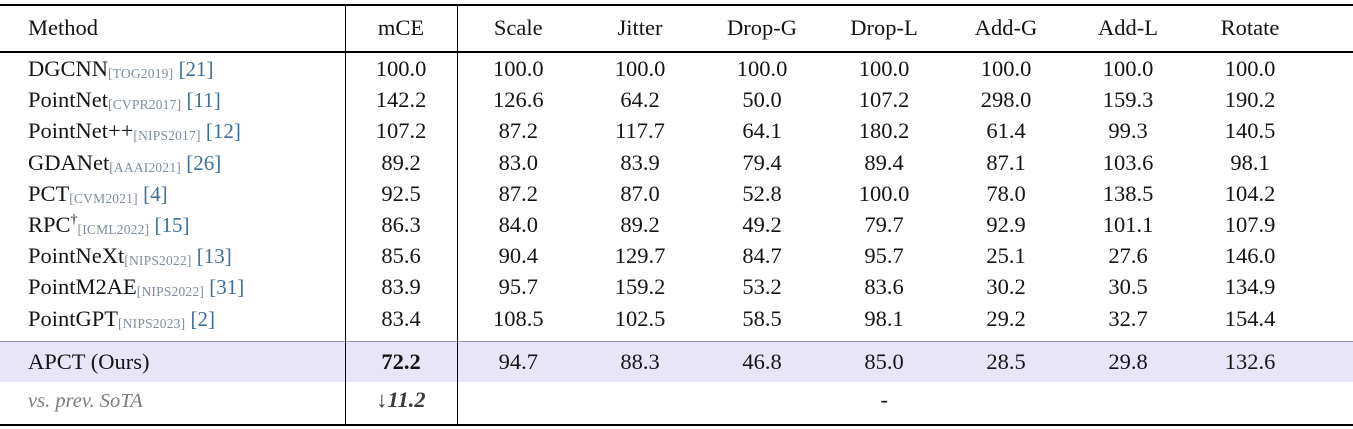 This screenshot has height=429, width=1353. Describe the element at coordinates (211, 256) in the screenshot. I see `citation-link: [13]` at that location.